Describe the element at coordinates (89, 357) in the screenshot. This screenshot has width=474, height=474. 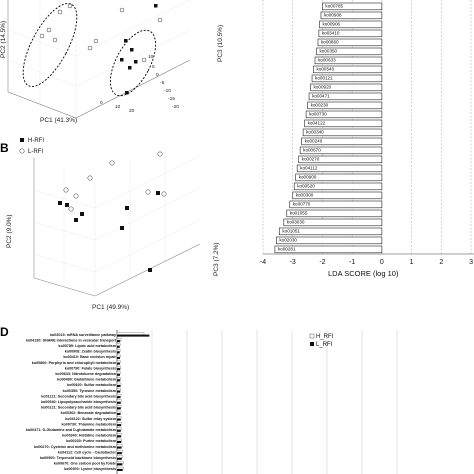
I see `d-category-label: ko03410: Base excision repair` at that location.